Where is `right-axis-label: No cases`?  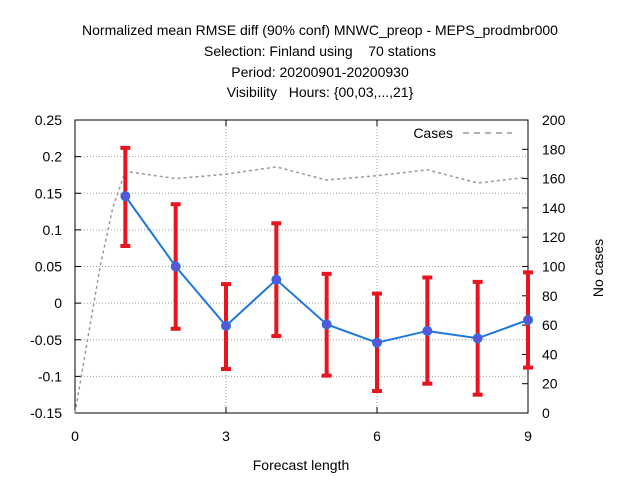 right-axis-label: No cases is located at coordinates (598, 268).